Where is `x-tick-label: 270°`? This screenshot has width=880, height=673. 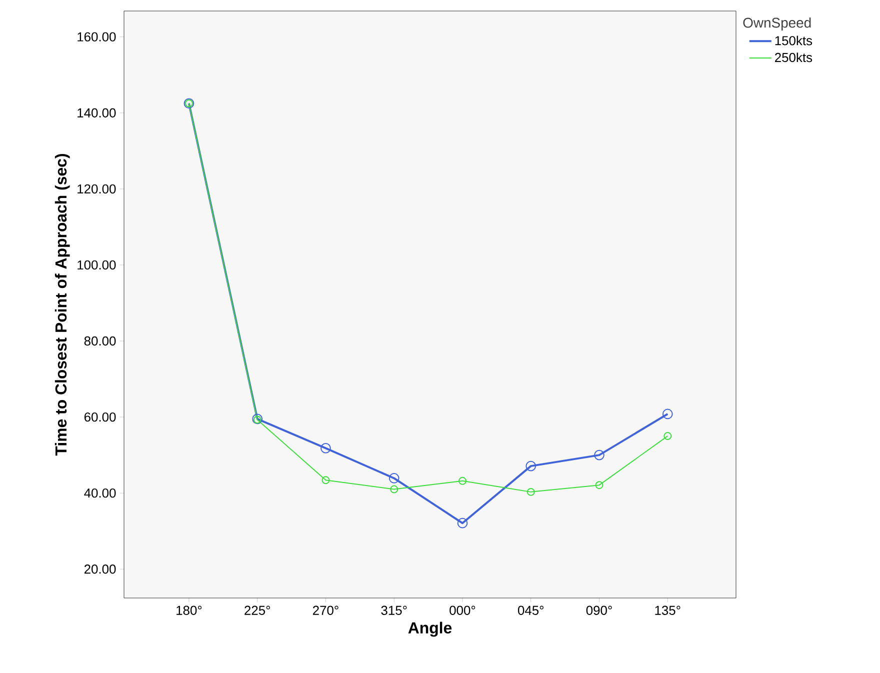
x-tick-label: 270° is located at coordinates (325, 610).